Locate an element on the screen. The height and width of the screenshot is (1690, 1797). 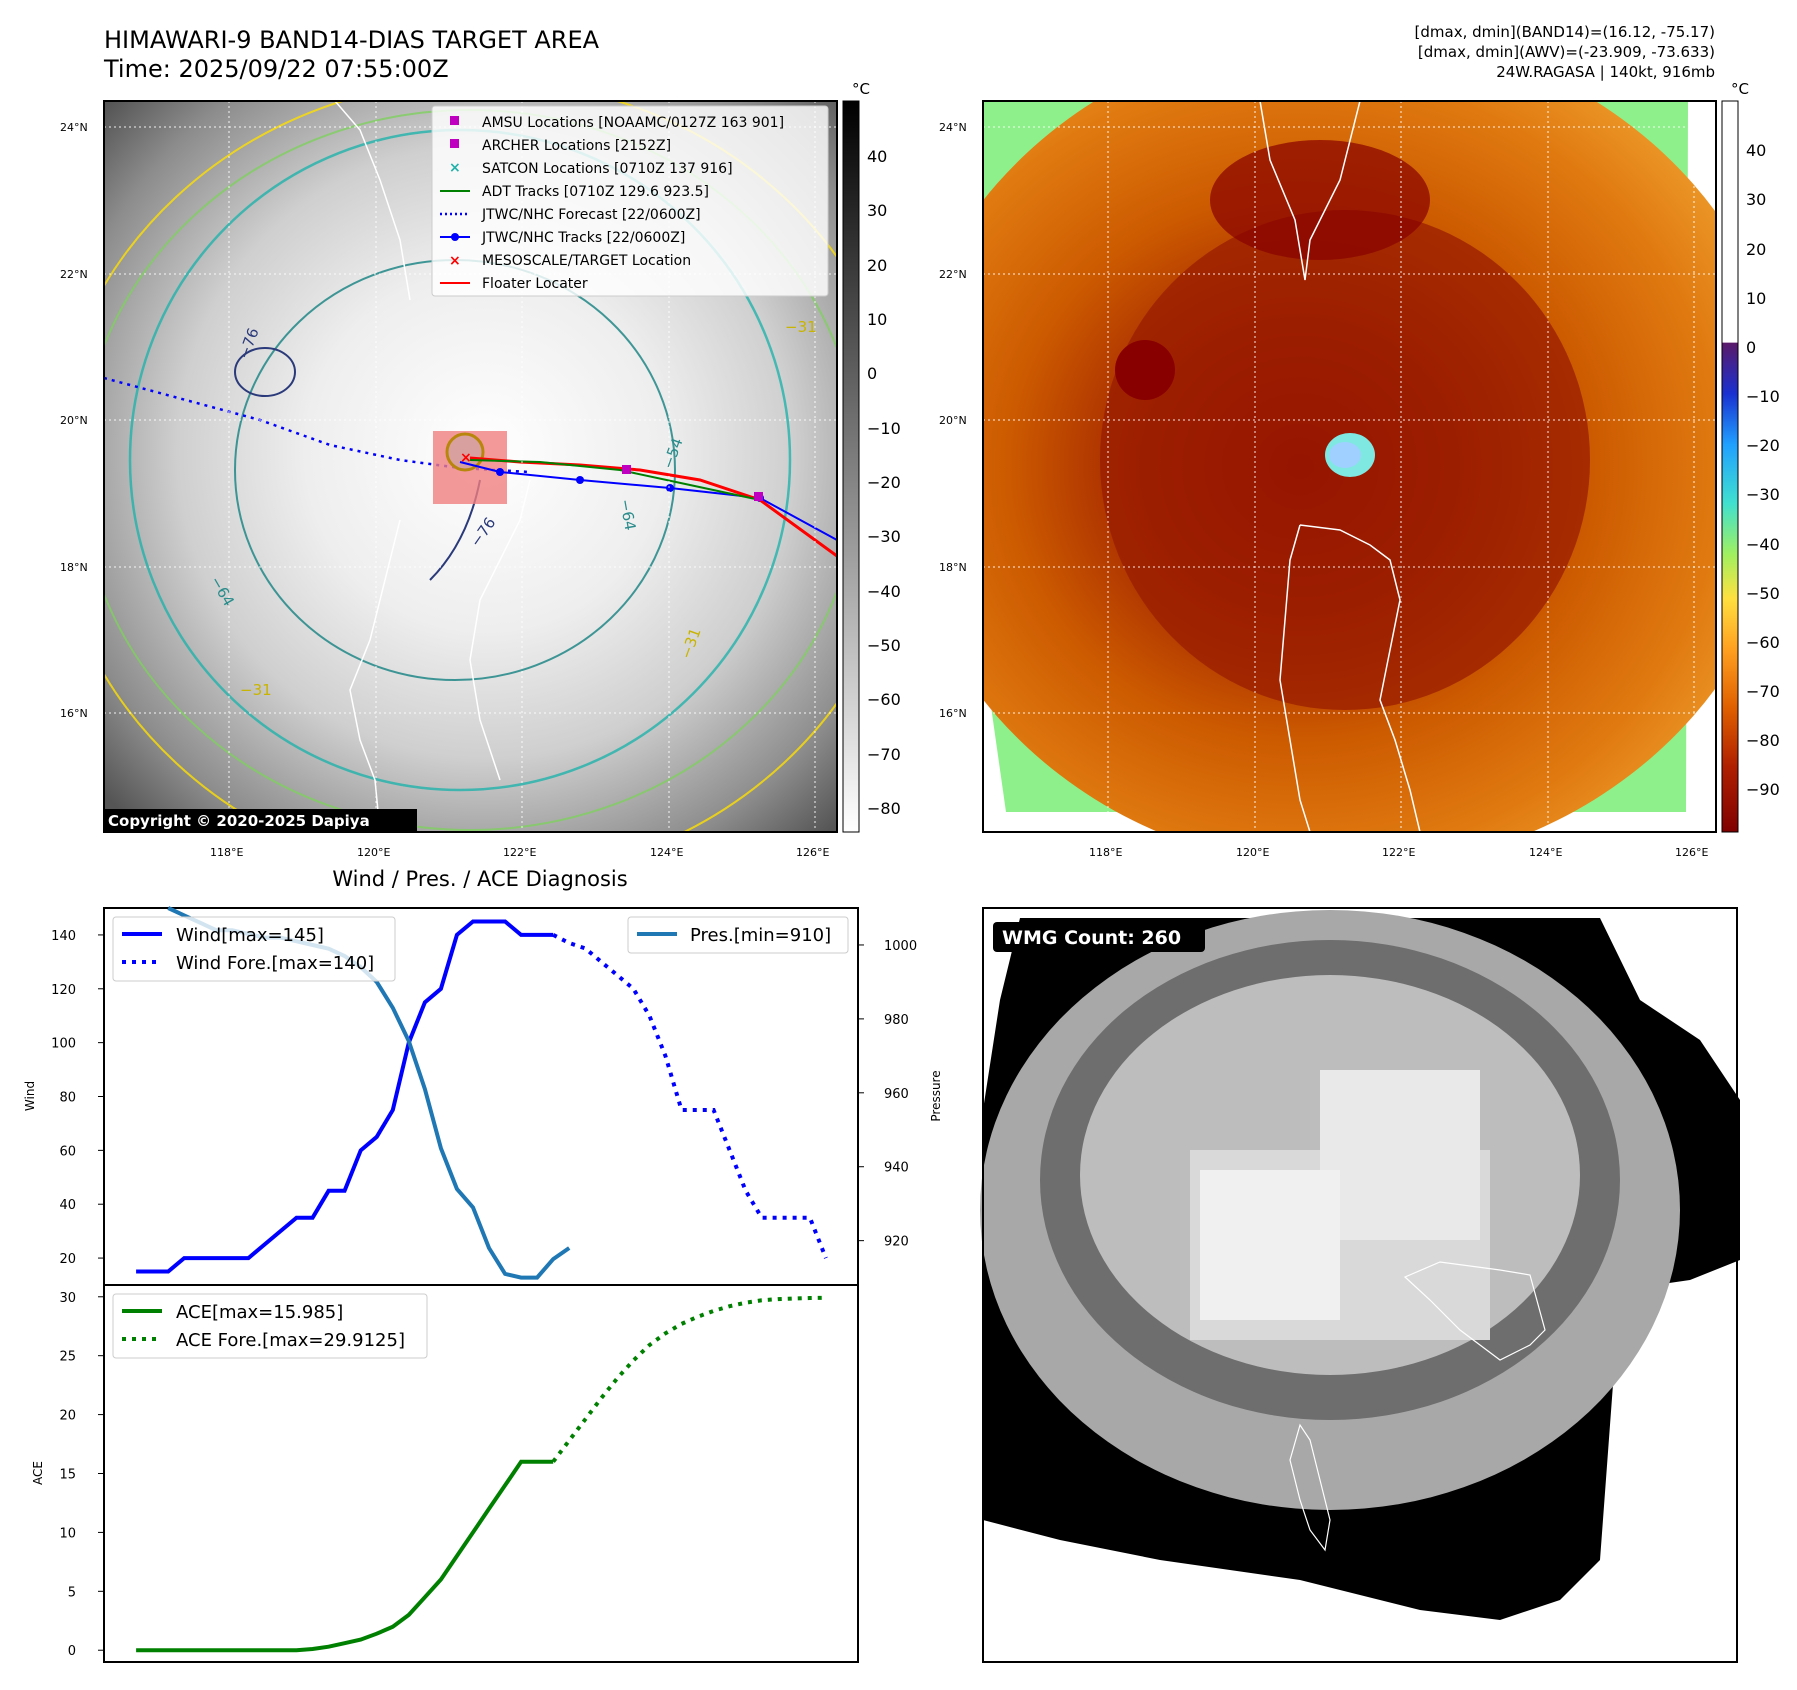
awv-cbar-tick: 30 is located at coordinates (1756, 199).